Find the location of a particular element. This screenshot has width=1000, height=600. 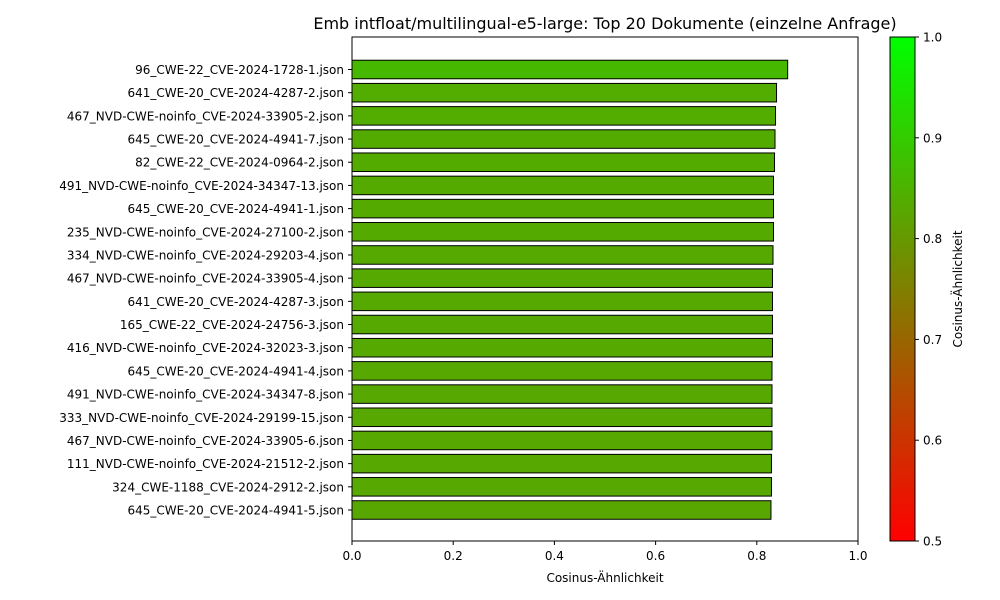

y-tick-label: 324_CWE-1188_CVE-2024-2912-2.json is located at coordinates (228, 487).